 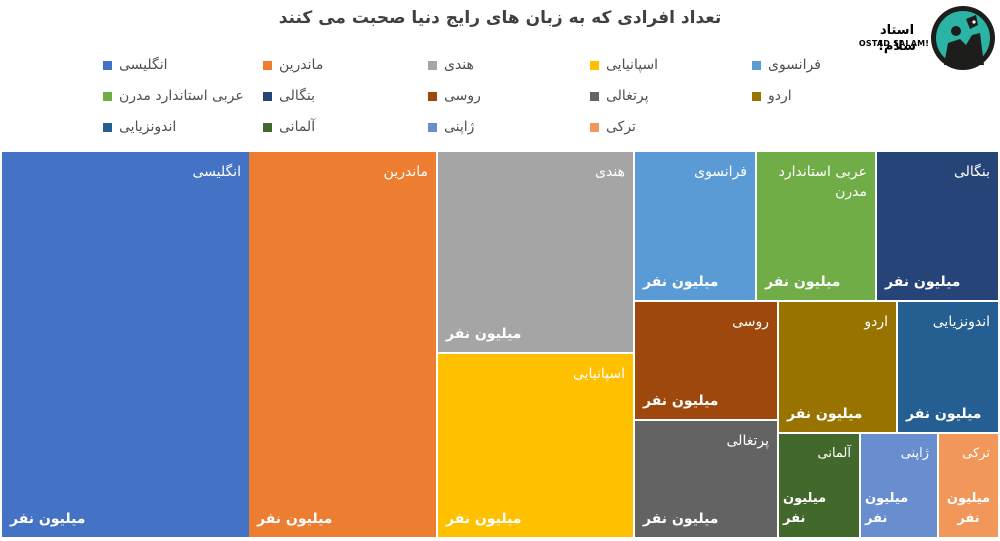 I want to click on treemap-tile: روسی میلیون نفر, so click(x=706, y=360).